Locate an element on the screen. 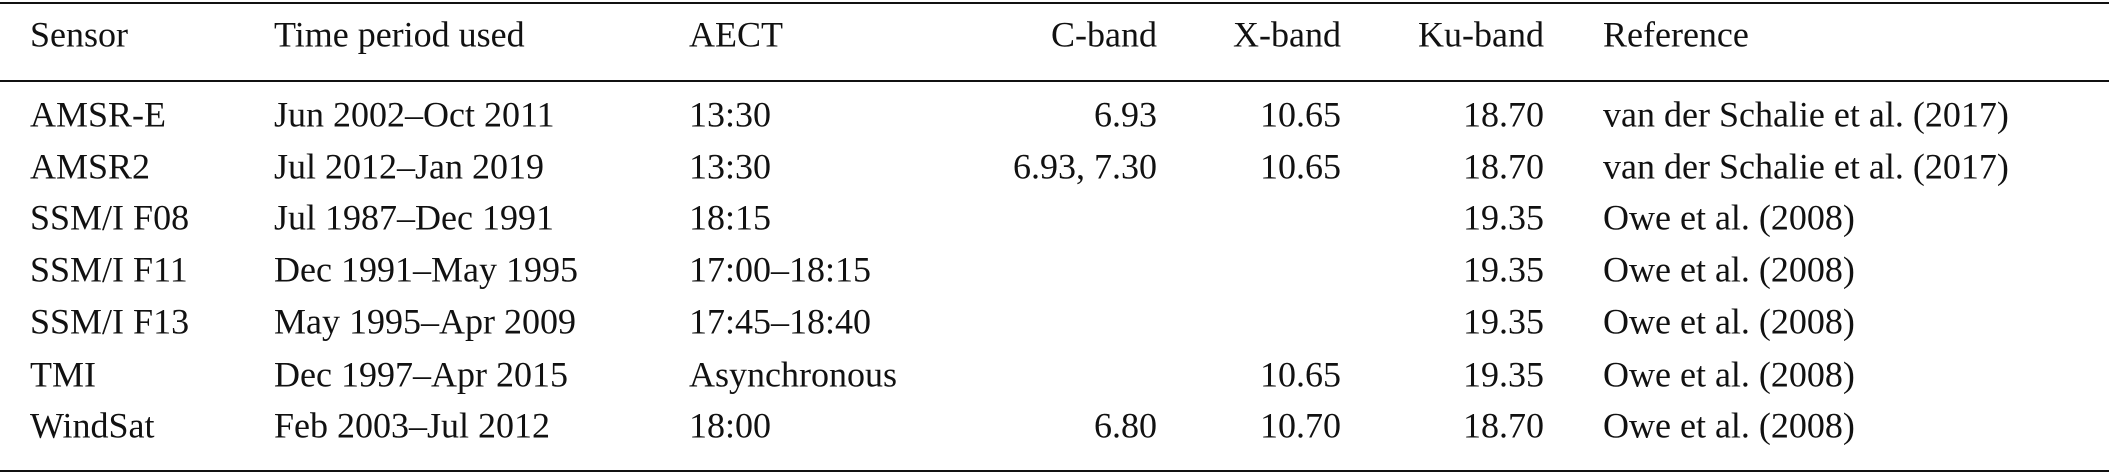 This screenshot has width=2109, height=475. table-cell: 6.93, 7.30 is located at coordinates (1085, 166).